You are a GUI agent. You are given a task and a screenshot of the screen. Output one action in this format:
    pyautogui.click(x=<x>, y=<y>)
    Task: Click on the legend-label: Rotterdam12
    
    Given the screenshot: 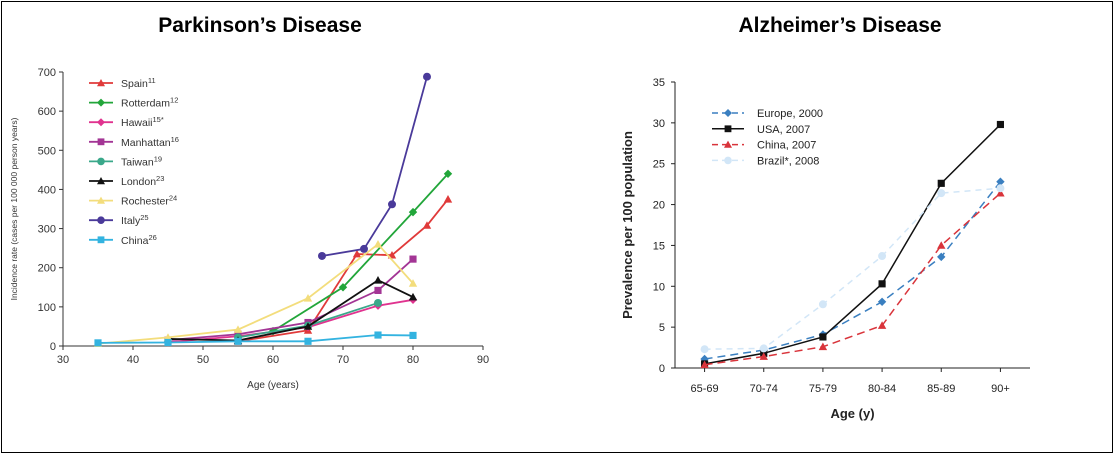 What is the action you would take?
    pyautogui.click(x=149, y=103)
    